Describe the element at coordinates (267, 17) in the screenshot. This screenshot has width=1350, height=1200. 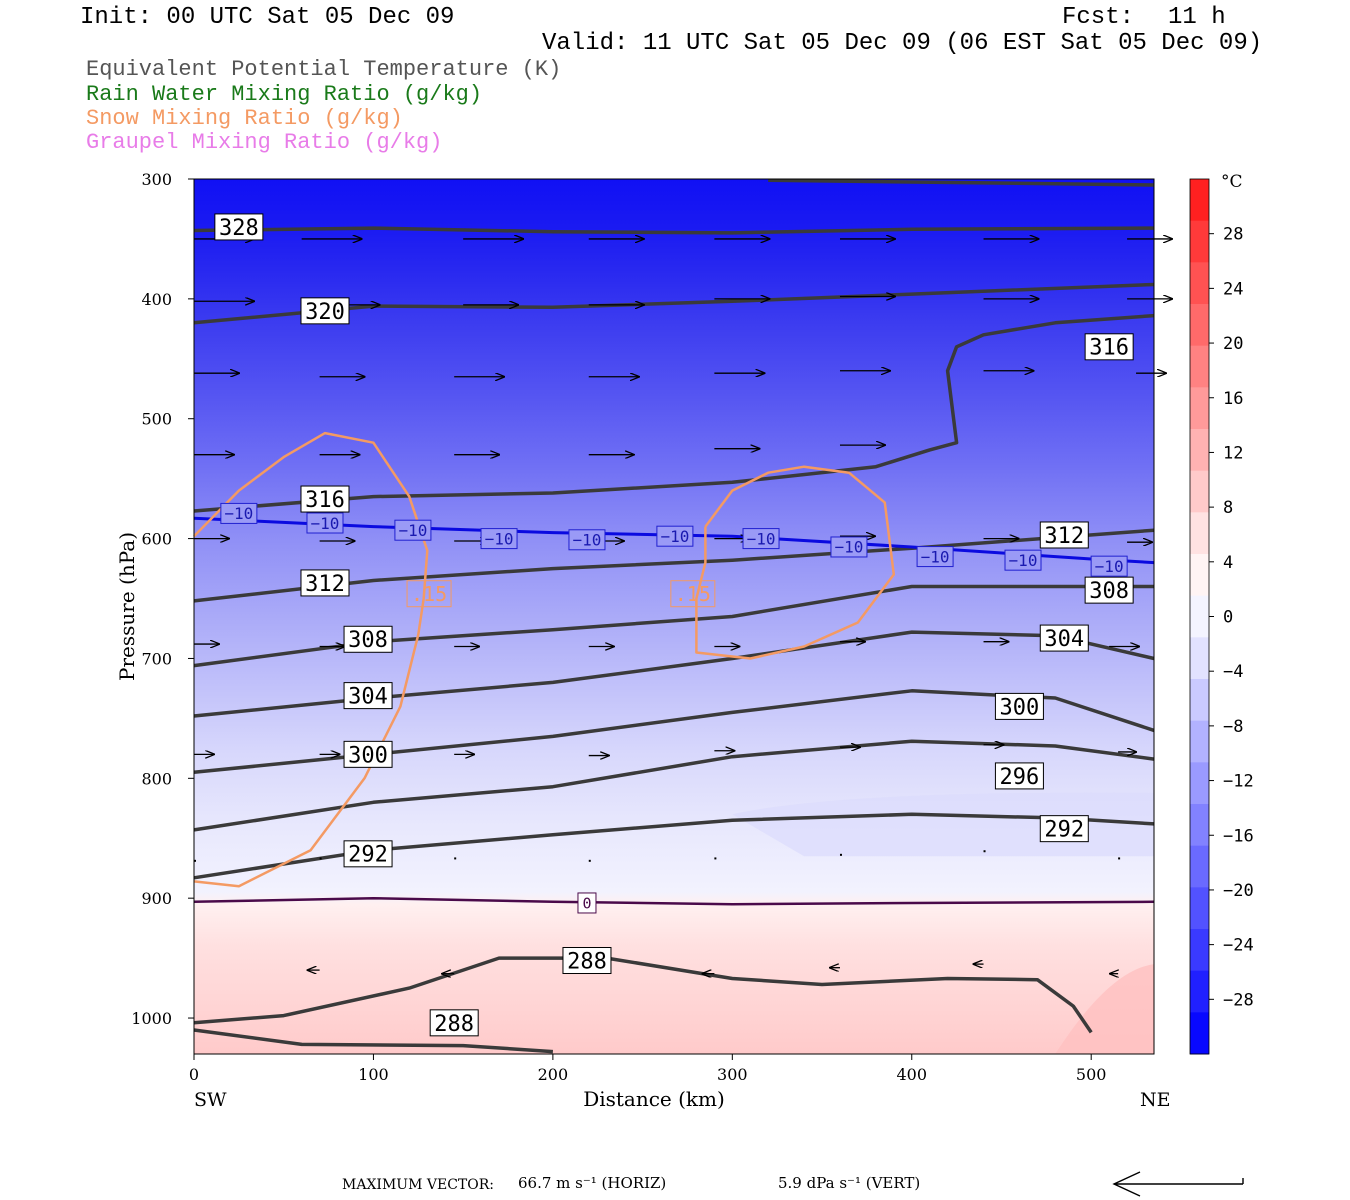
I see `init-time: Init: 00 UTC Sat 05 Dec 09` at that location.